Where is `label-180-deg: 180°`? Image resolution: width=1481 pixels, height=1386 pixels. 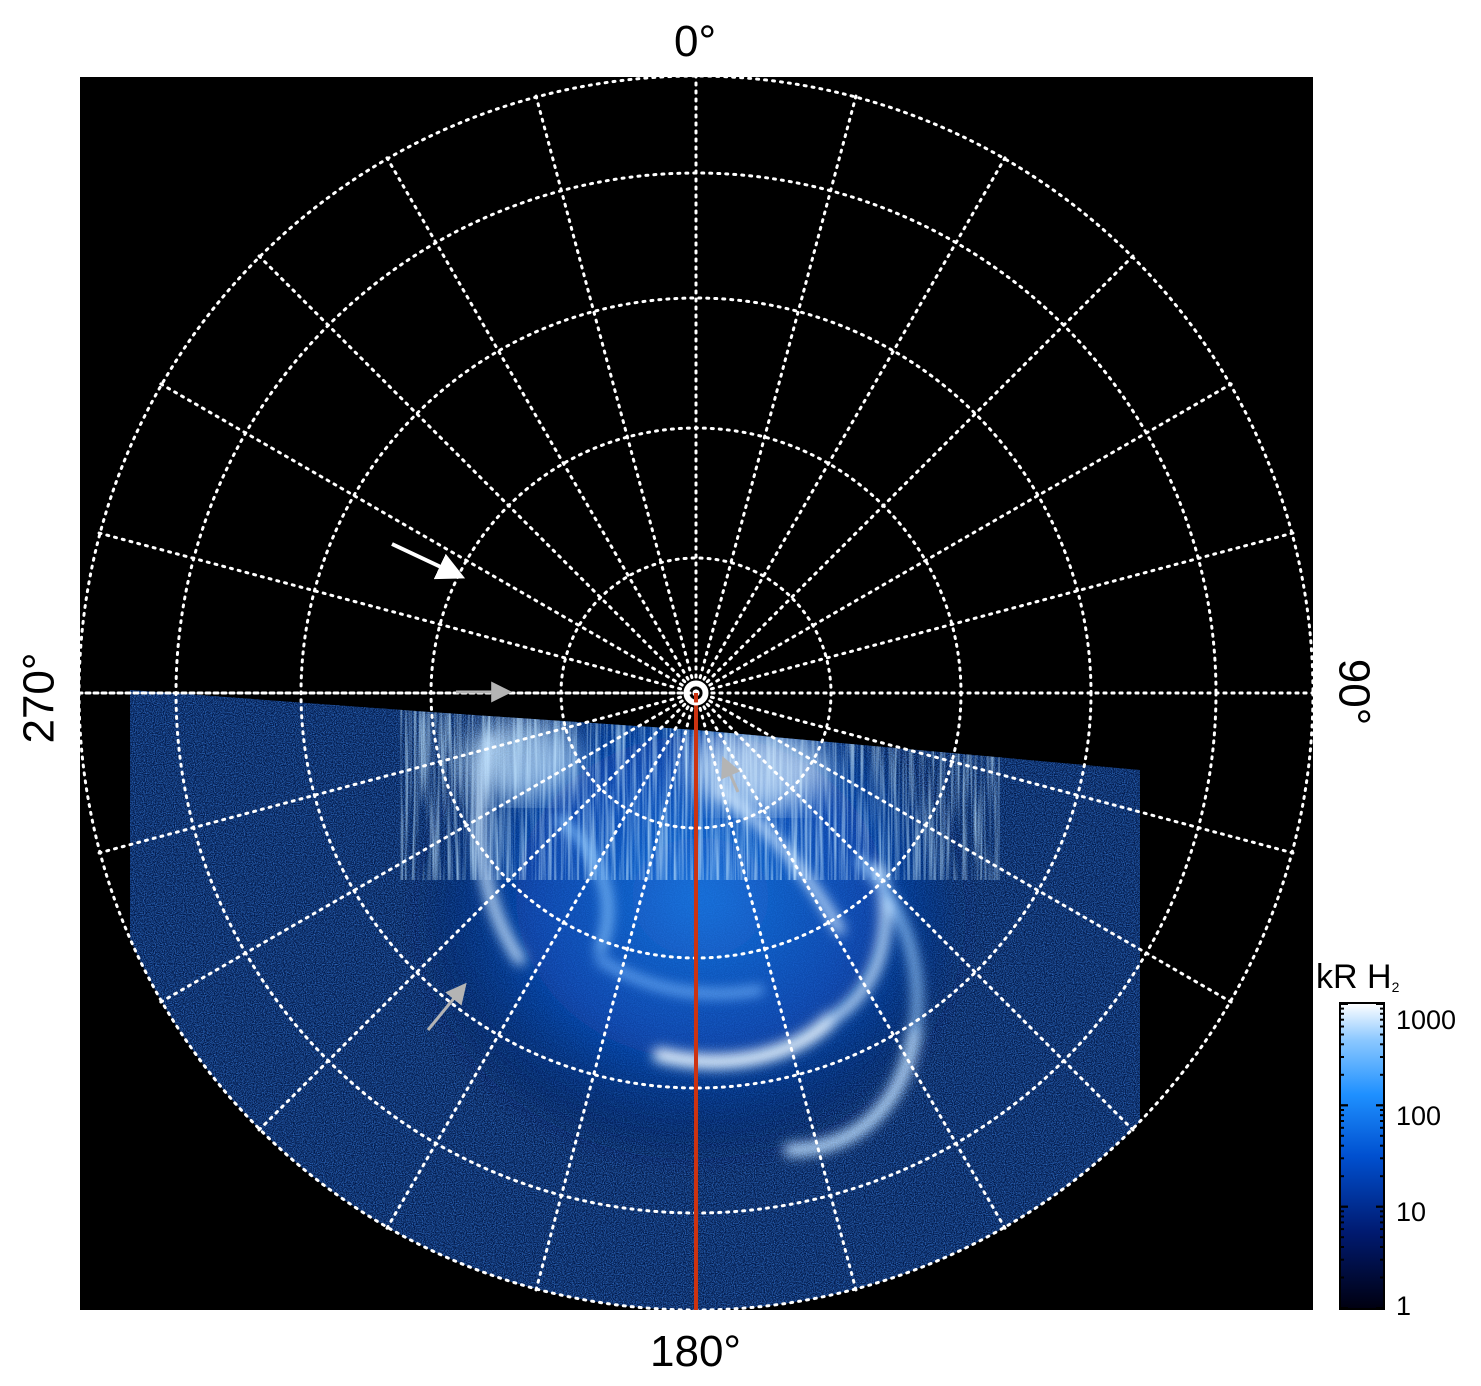
label-180-deg: 180° is located at coordinates (696, 1351).